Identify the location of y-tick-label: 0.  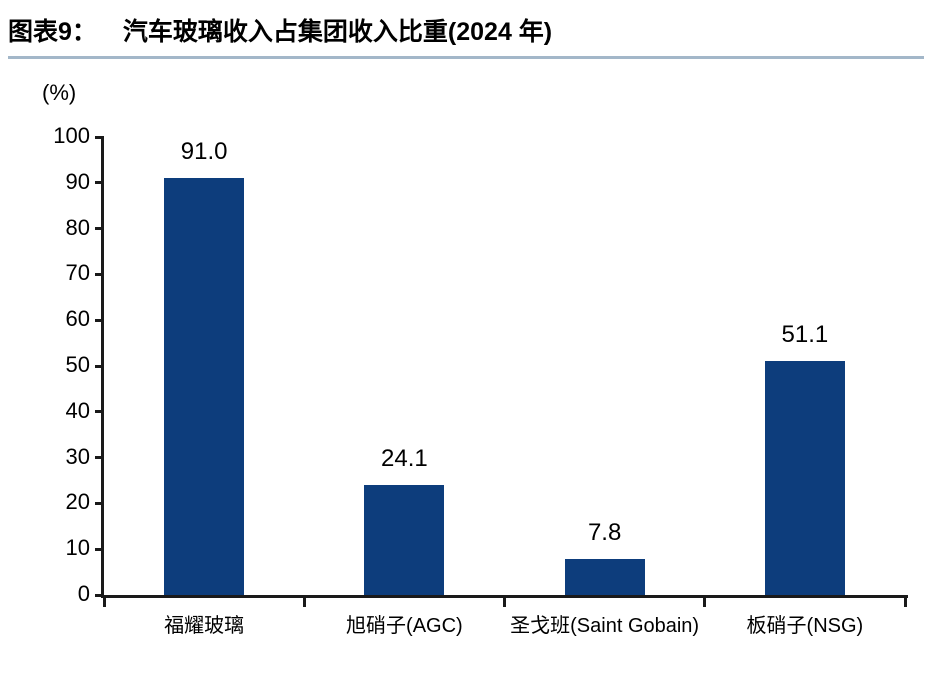
(83, 593).